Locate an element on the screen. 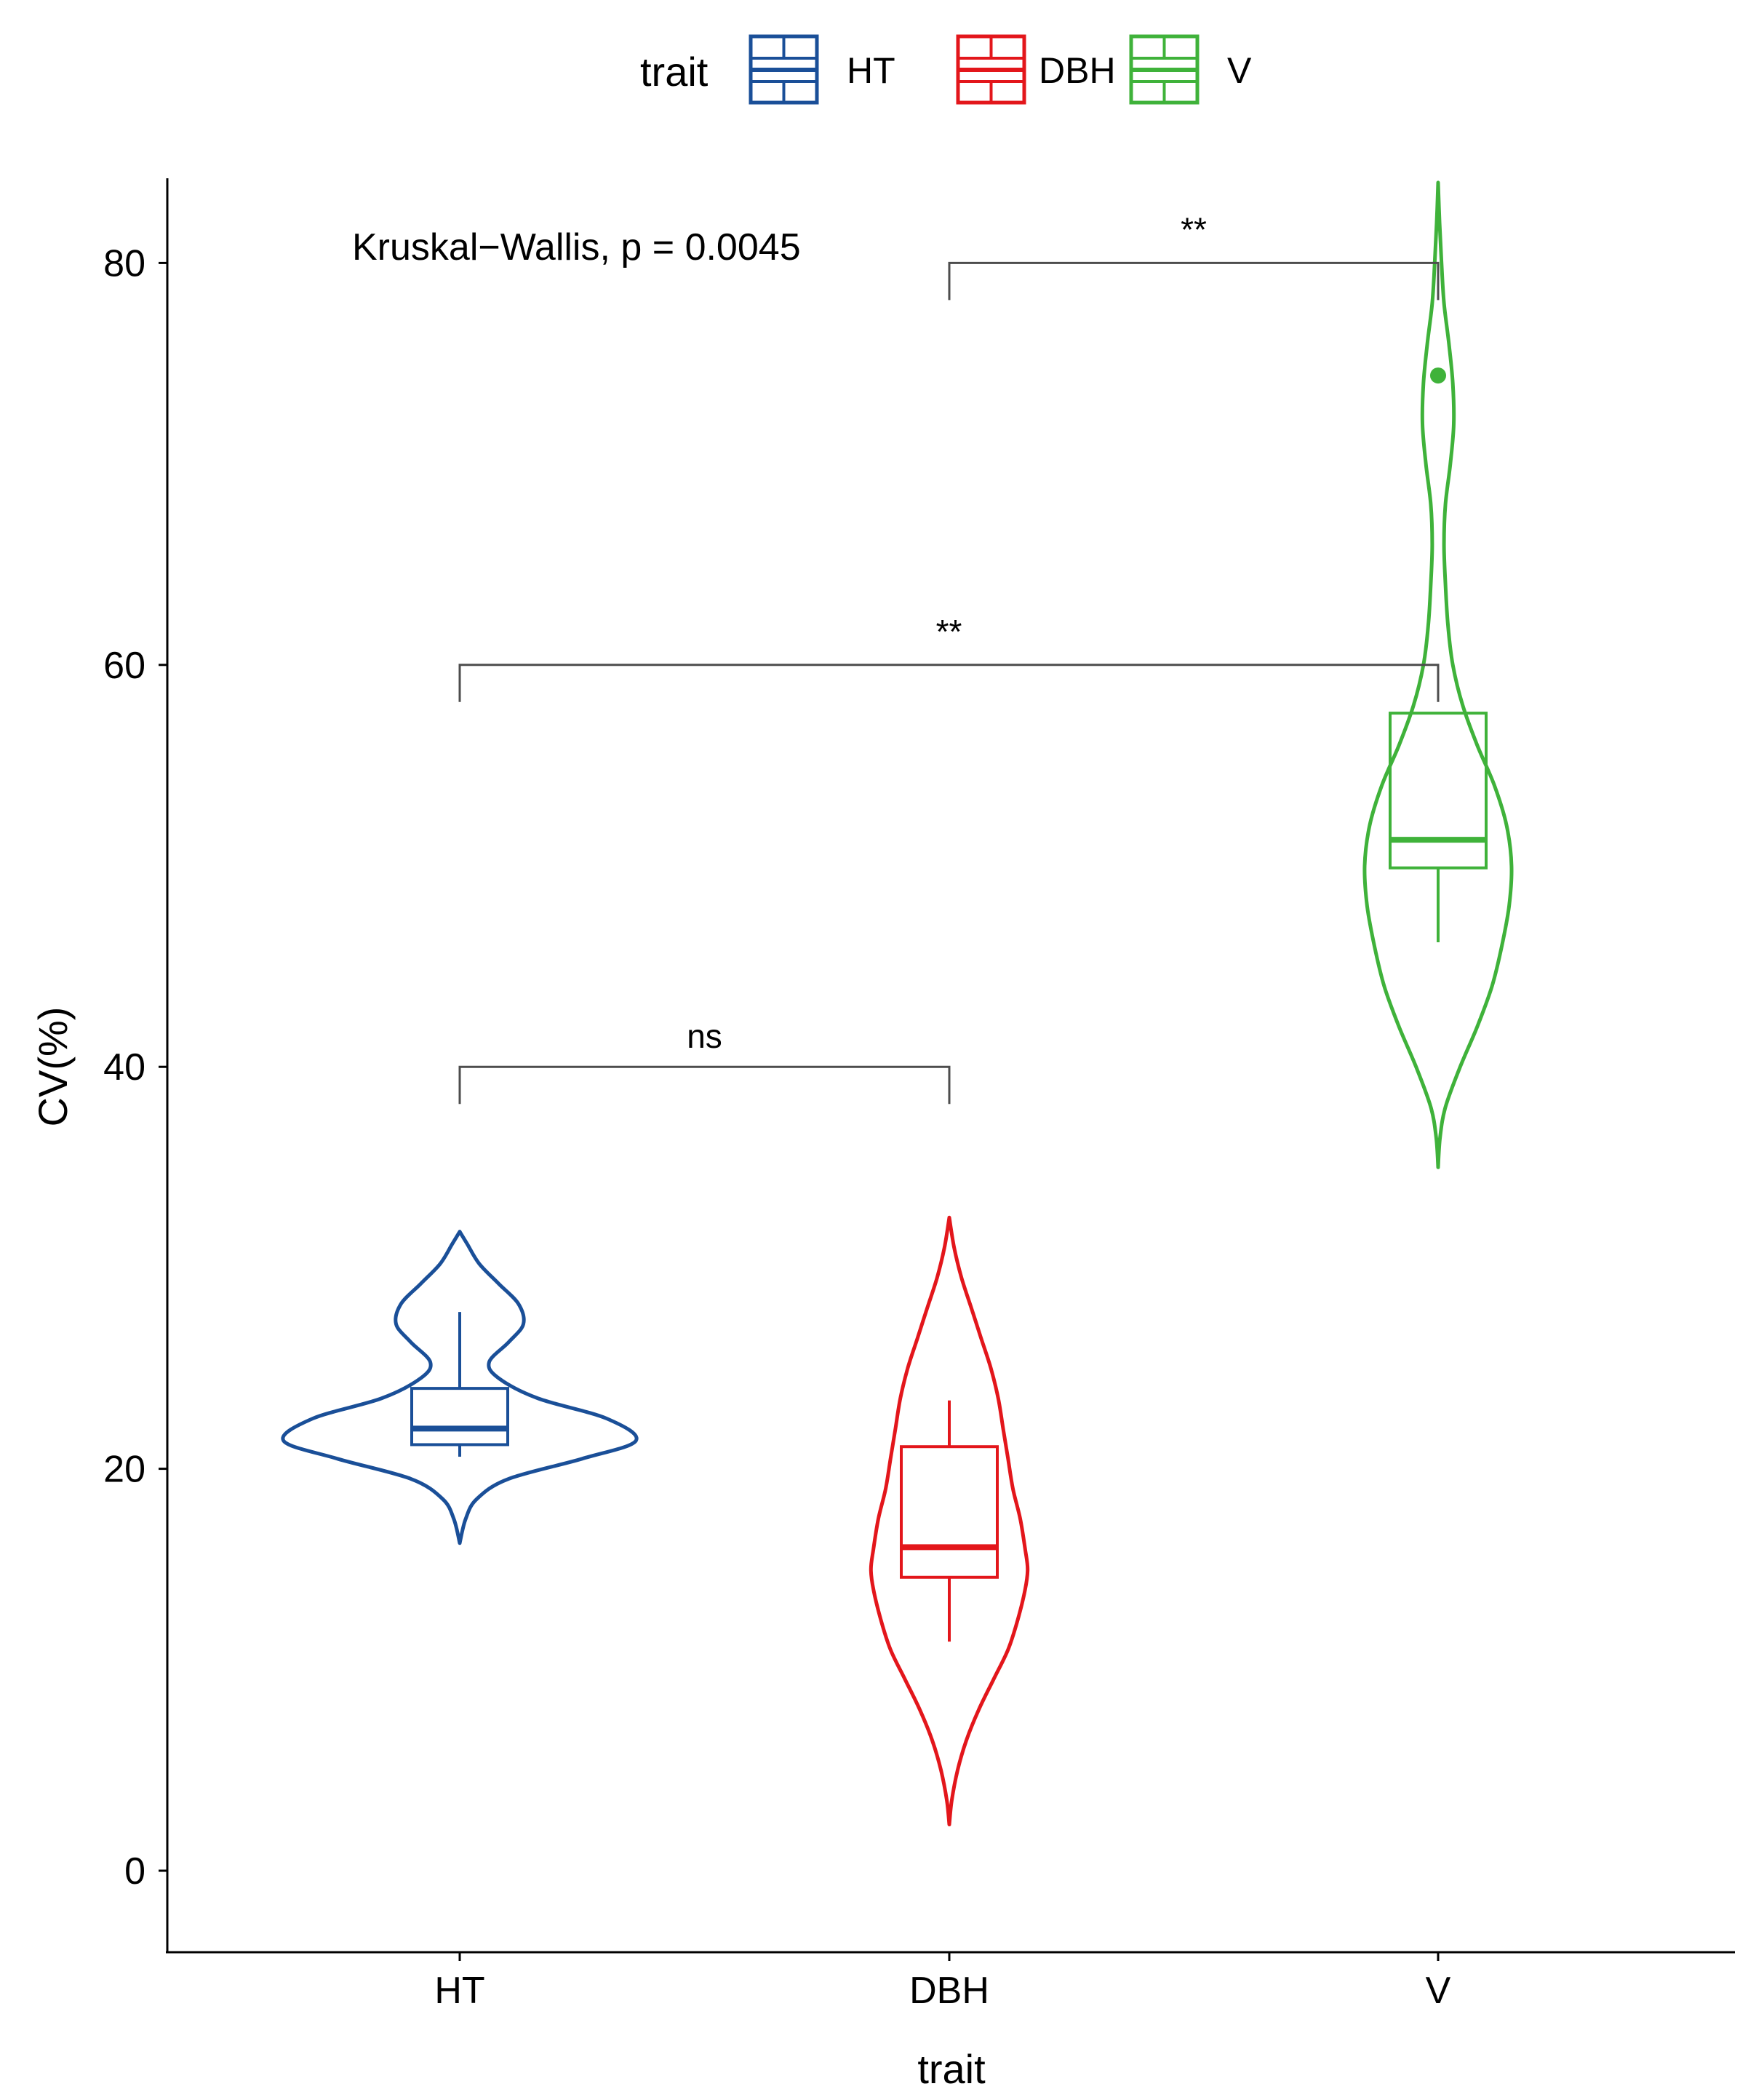 The height and width of the screenshot is (2089, 1764). y-ticks: 0 20 40 60 80 is located at coordinates (135, 1067).